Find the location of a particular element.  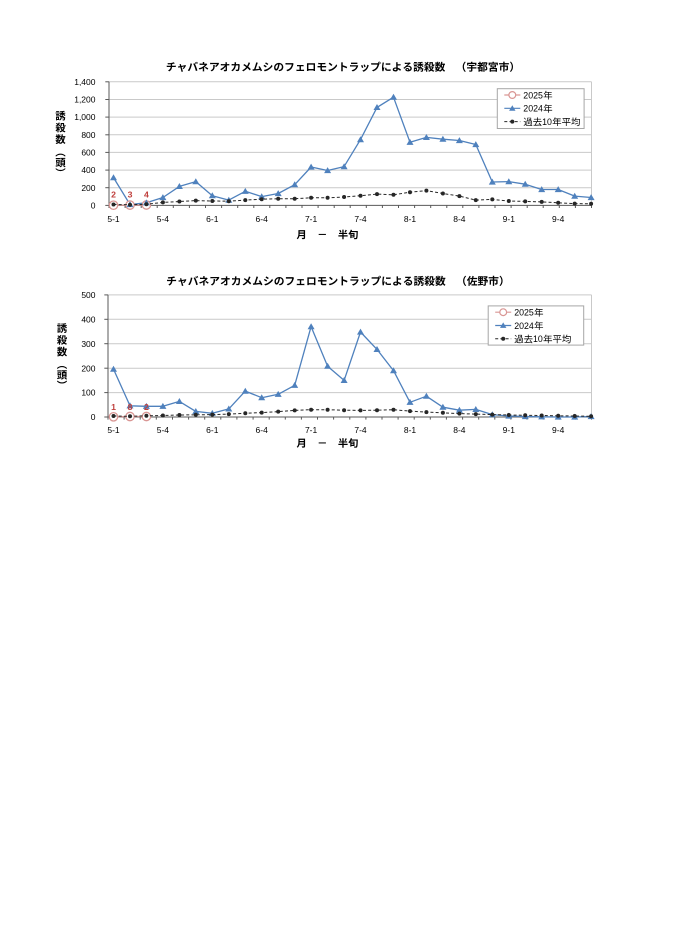

svg-text: 600 is located at coordinates (88, 153).